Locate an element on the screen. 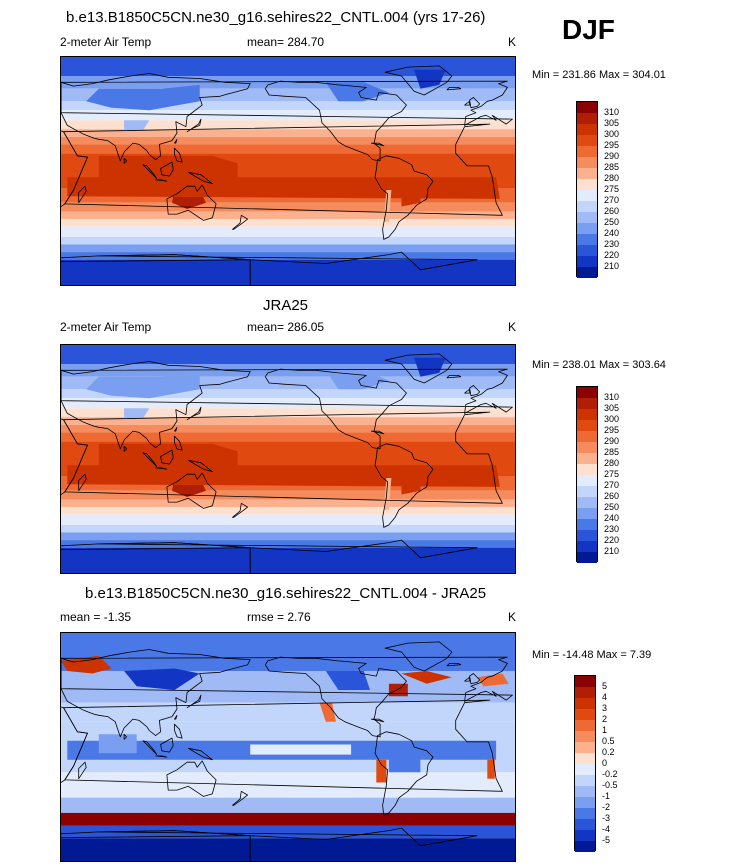 This screenshot has height=865, width=732. panel1-units-label: K is located at coordinates (512, 42).